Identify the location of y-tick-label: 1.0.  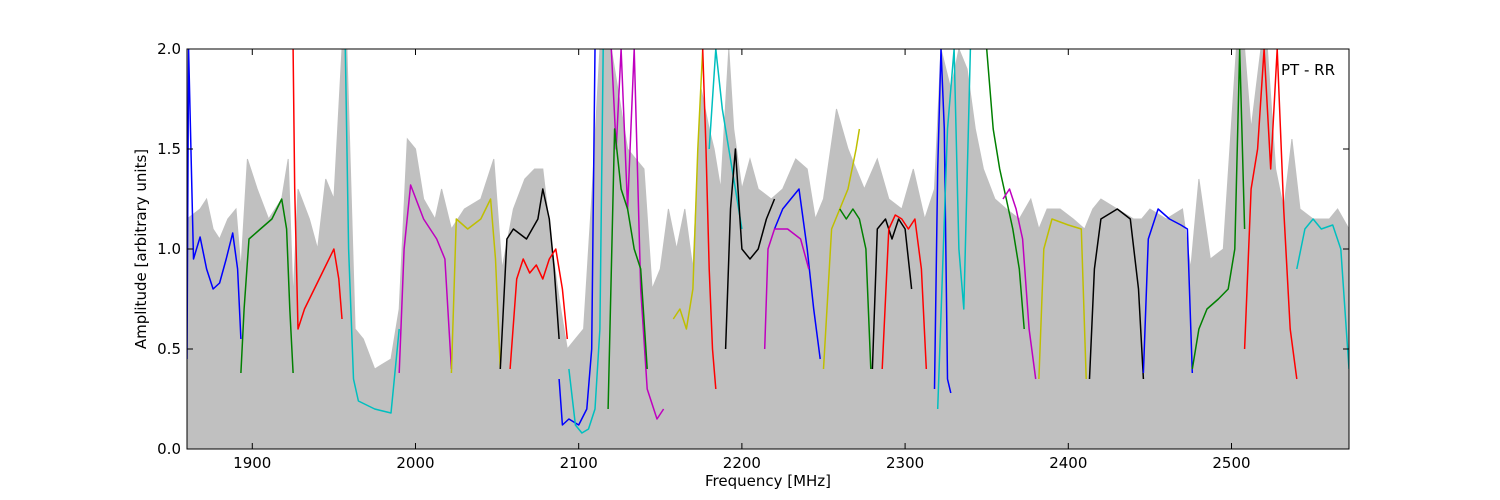
(169, 249).